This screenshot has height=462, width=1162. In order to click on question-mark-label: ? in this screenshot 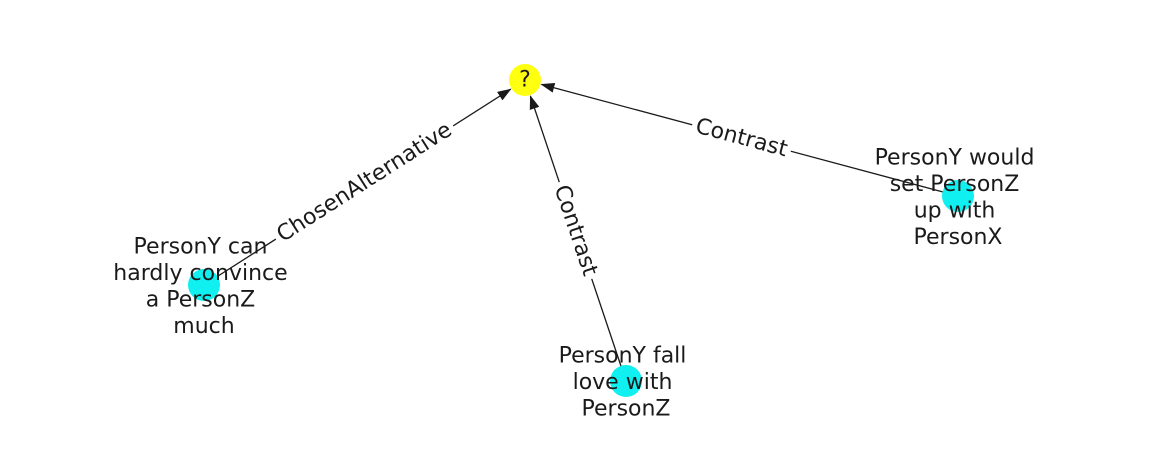, I will do `click(525, 80)`.